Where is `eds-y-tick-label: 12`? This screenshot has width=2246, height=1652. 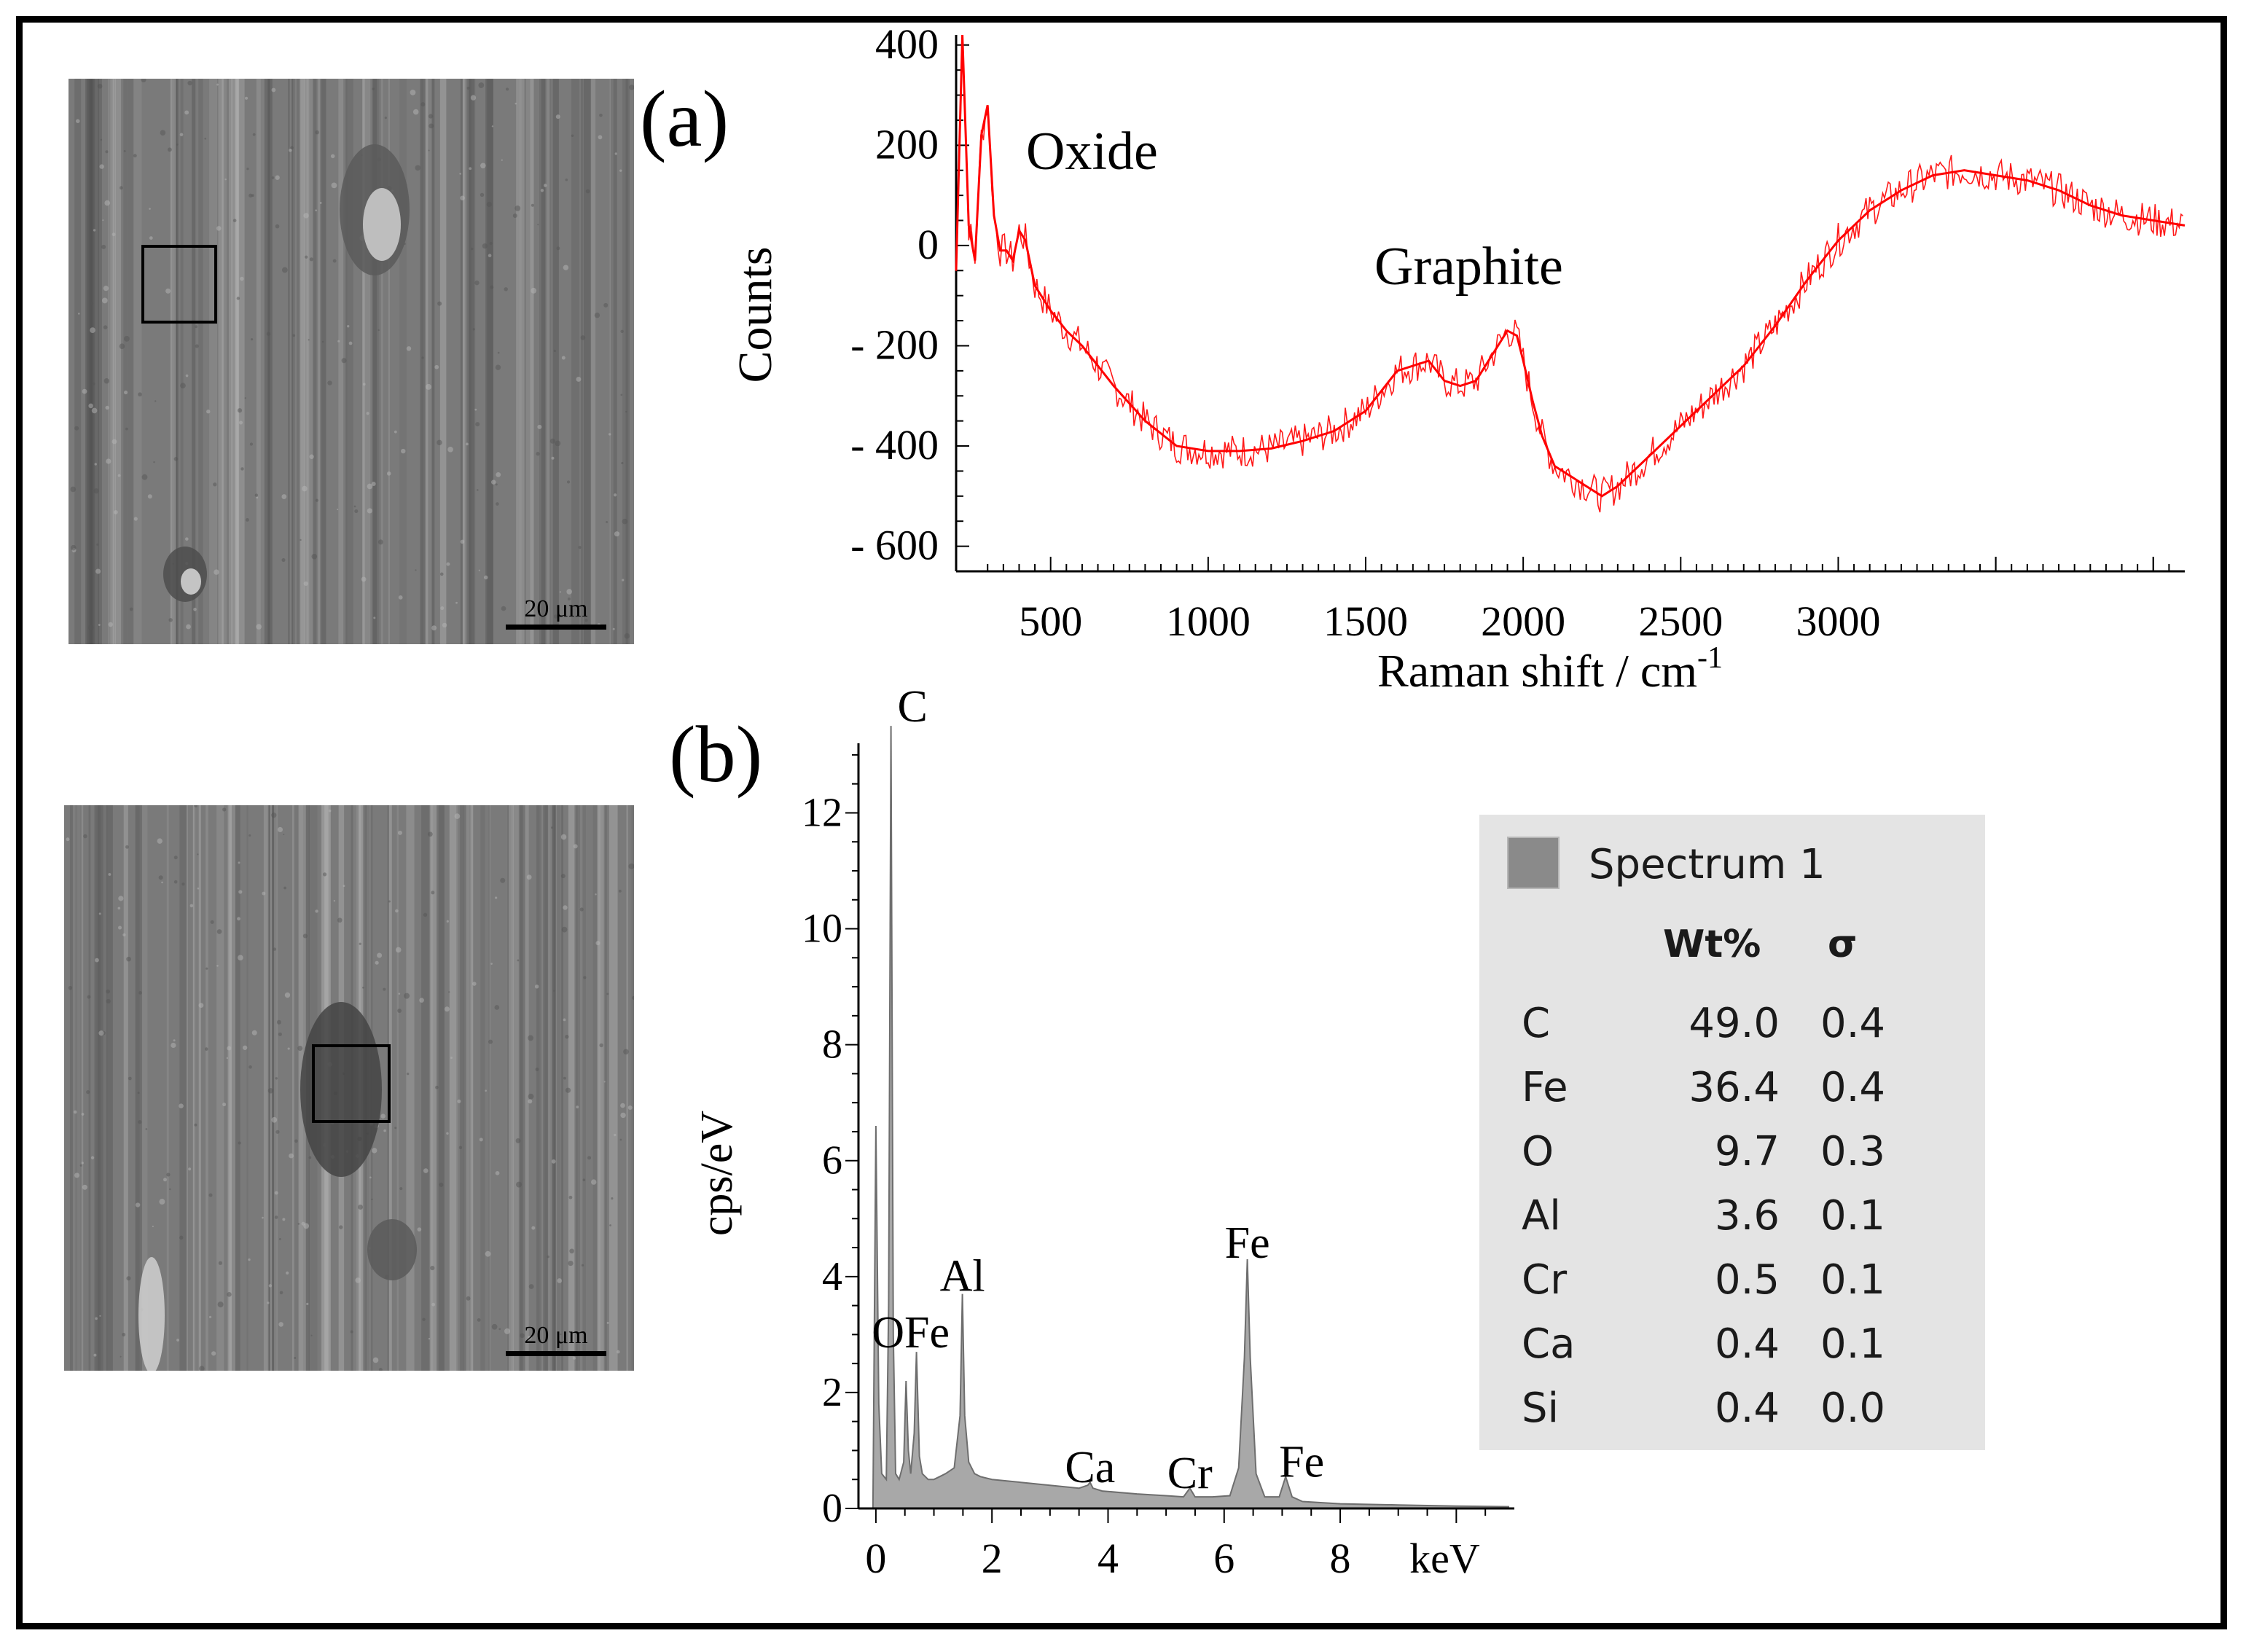
eds-y-tick-label: 12 is located at coordinates (822, 813).